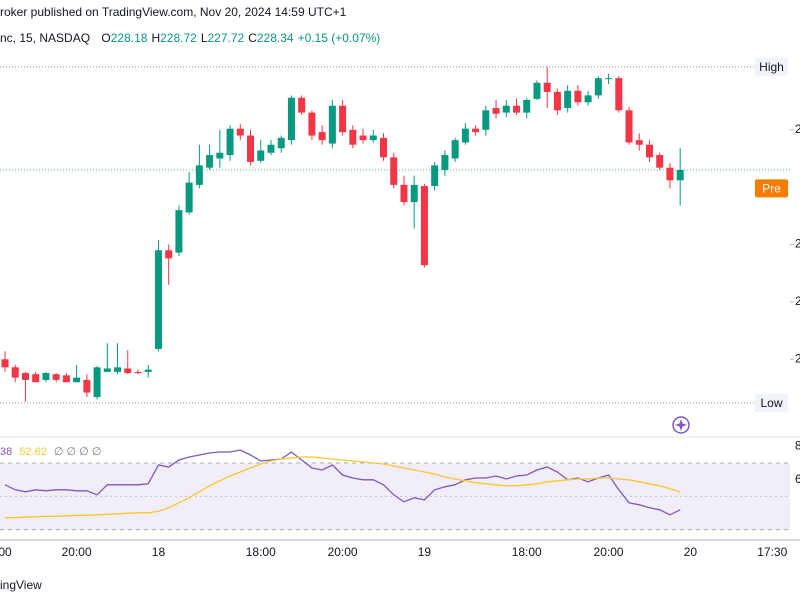 The height and width of the screenshot is (600, 800). What do you see at coordinates (159, 552) in the screenshot?
I see `x-tick-label: 18` at bounding box center [159, 552].